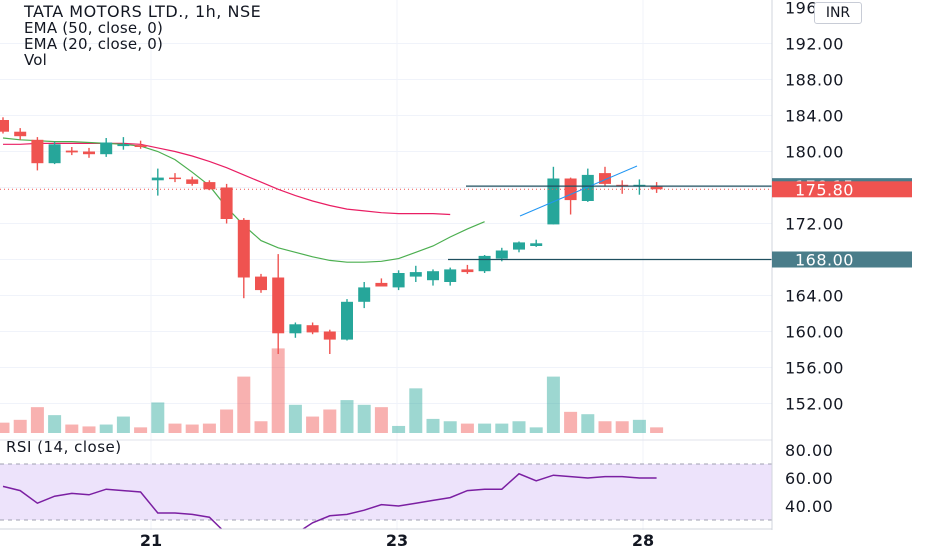 Image resolution: width=932 pixels, height=550 pixels. Describe the element at coordinates (397, 540) in the screenshot. I see `x-tick-label: 23` at that location.